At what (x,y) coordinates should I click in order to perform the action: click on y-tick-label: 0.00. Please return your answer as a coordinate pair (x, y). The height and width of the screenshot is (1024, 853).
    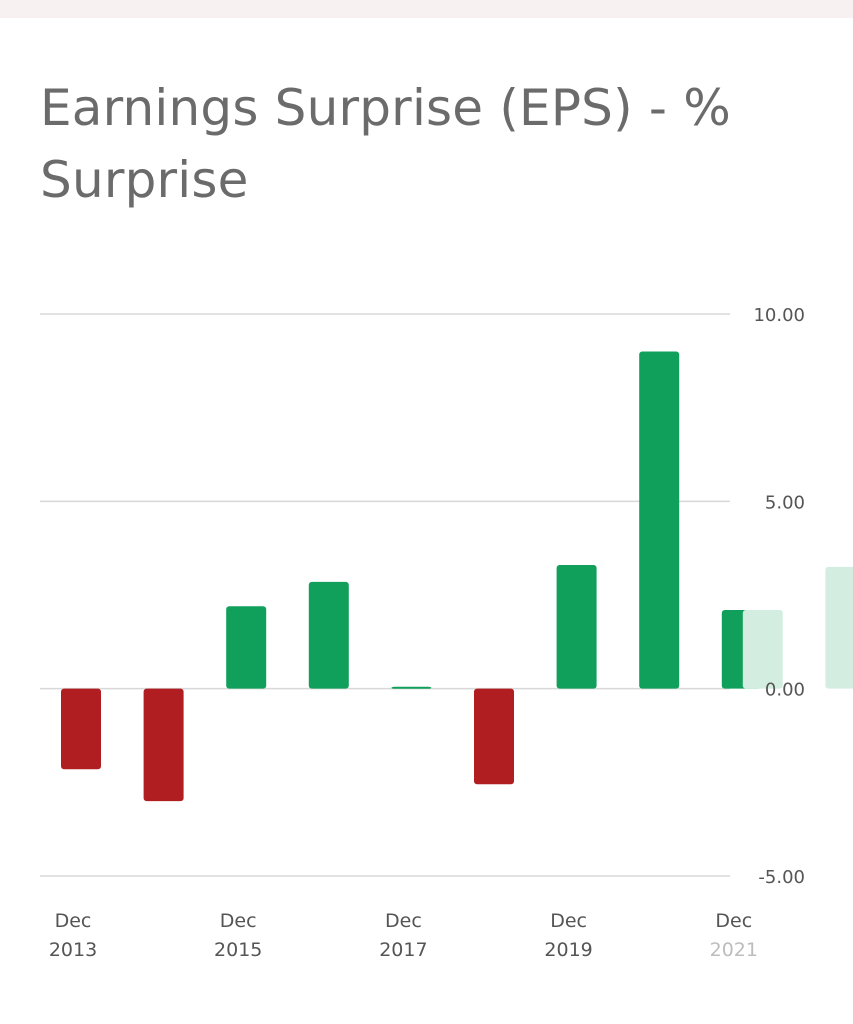
    Looking at the image, I should click on (785, 690).